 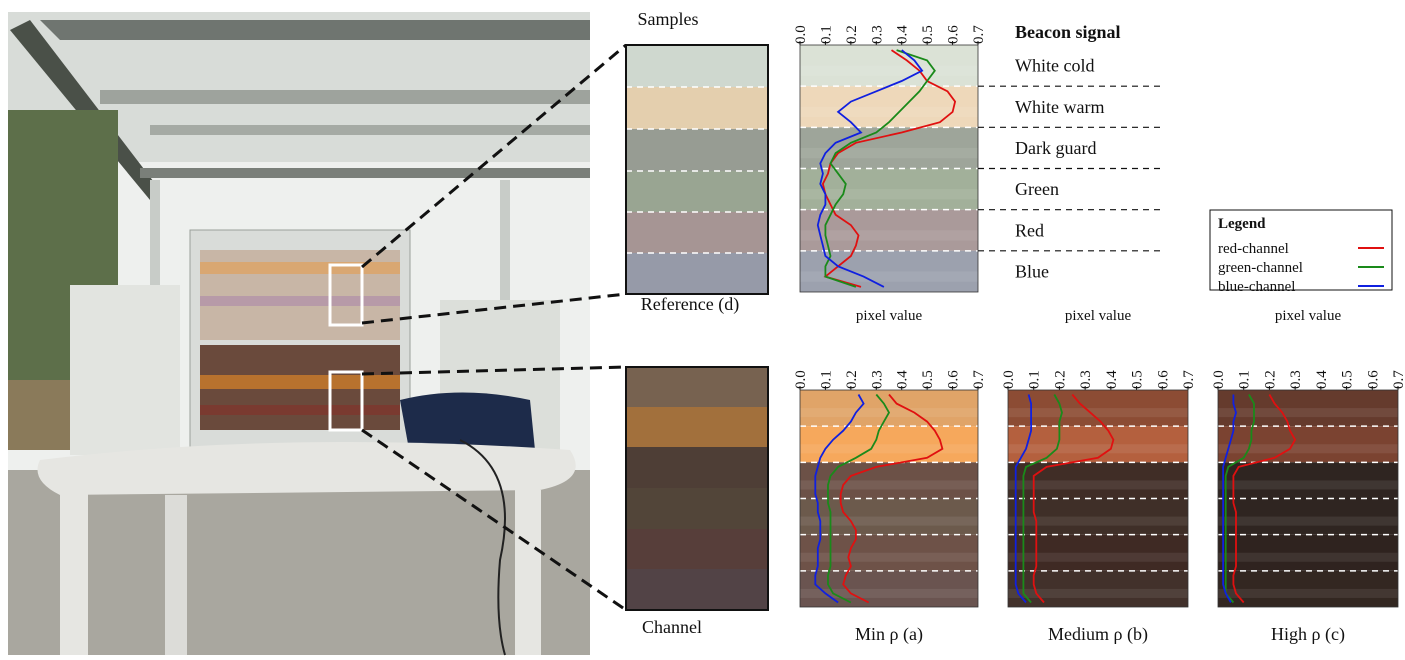 What do you see at coordinates (1260, 268) in the screenshot?
I see `legend-label: green-channel` at bounding box center [1260, 268].